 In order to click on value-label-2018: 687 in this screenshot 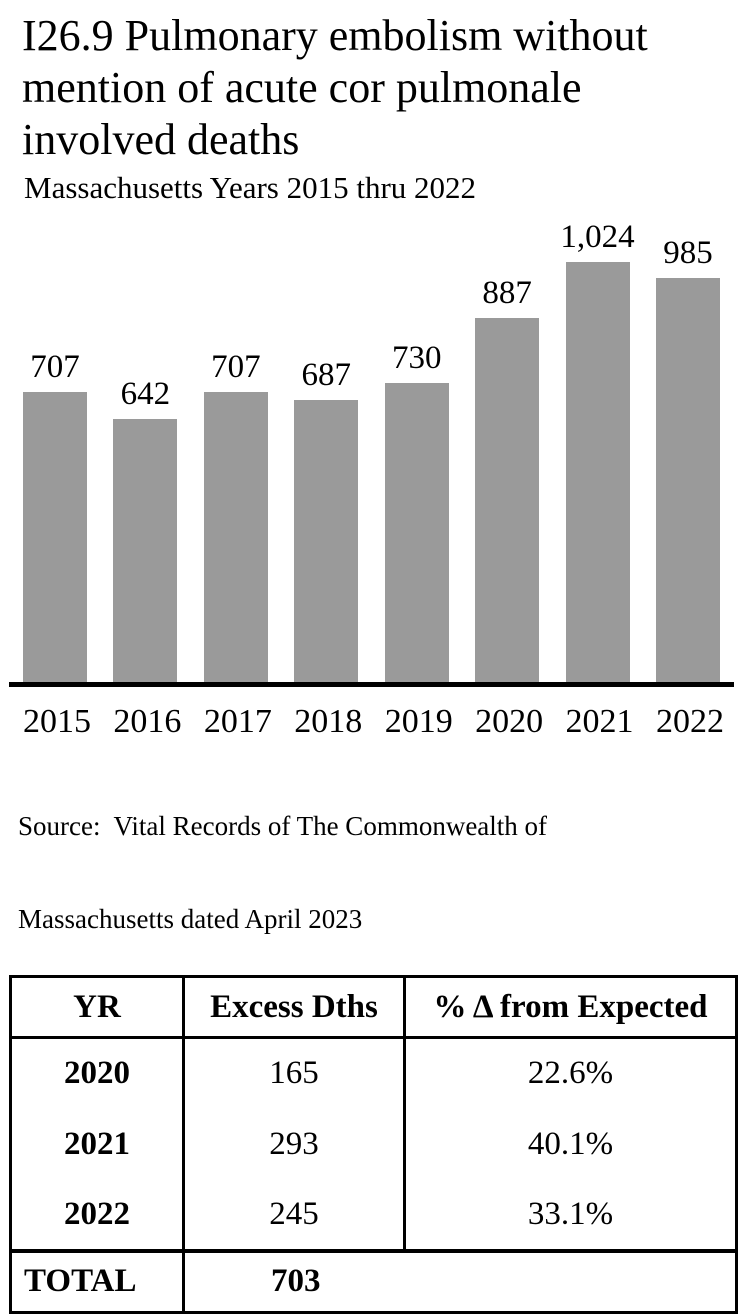, I will do `click(326, 375)`.